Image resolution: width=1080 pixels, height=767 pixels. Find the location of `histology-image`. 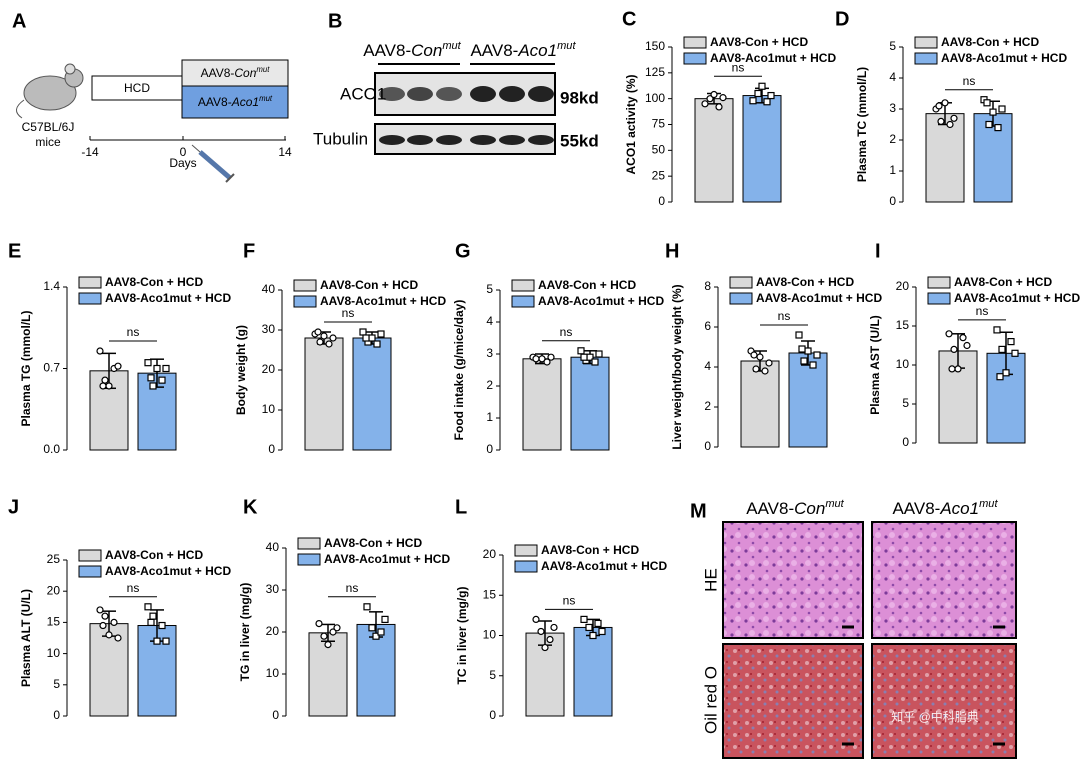

histology-image is located at coordinates (944, 701).